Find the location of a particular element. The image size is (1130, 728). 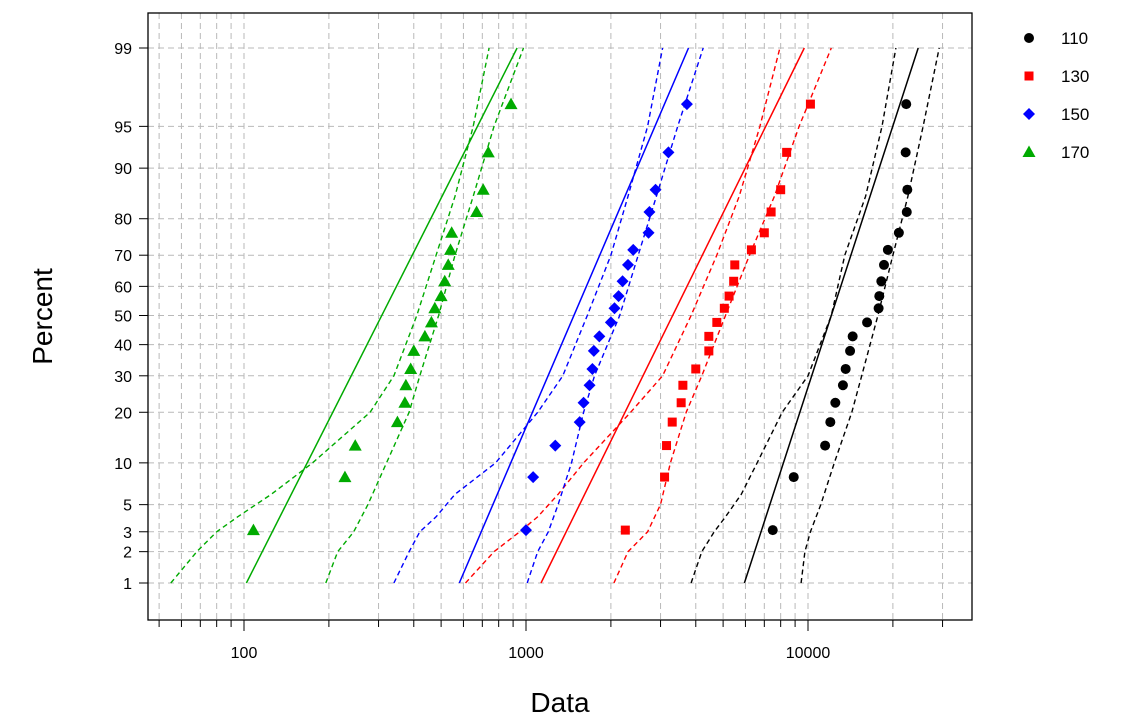

series-130-upper-band is located at coordinates (722, 315).